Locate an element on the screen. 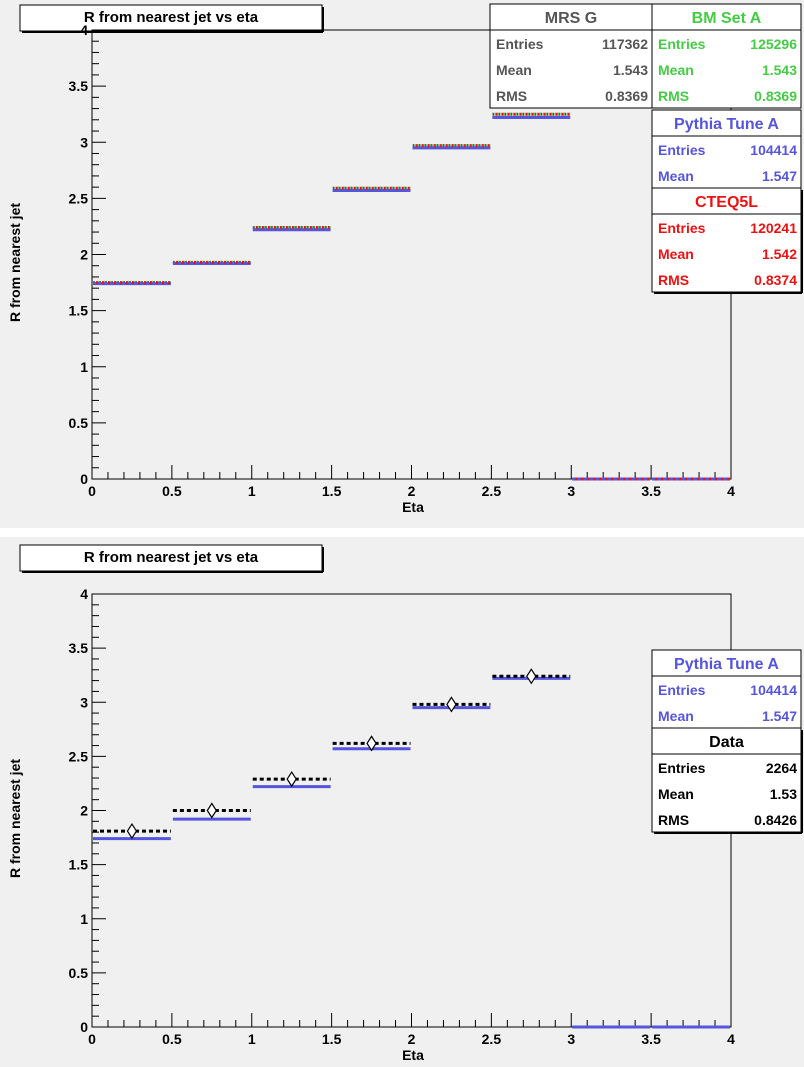 The image size is (804, 1067). stats-value-entries: 2264 is located at coordinates (781, 768).